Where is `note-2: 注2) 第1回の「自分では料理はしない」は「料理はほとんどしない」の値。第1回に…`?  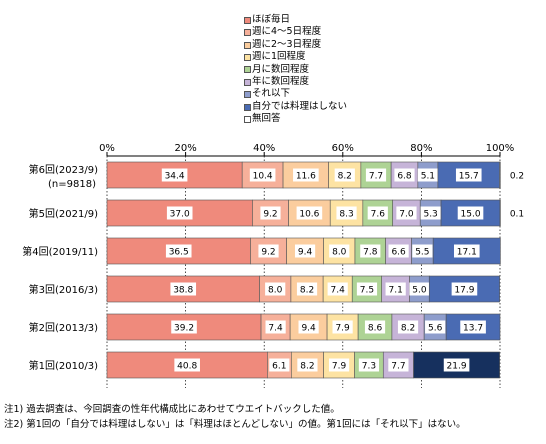
note-2: 注2) 第1回の「自分では料理はしない」は「料理はほとんどしない」の値。第1回に… is located at coordinates (235, 424).